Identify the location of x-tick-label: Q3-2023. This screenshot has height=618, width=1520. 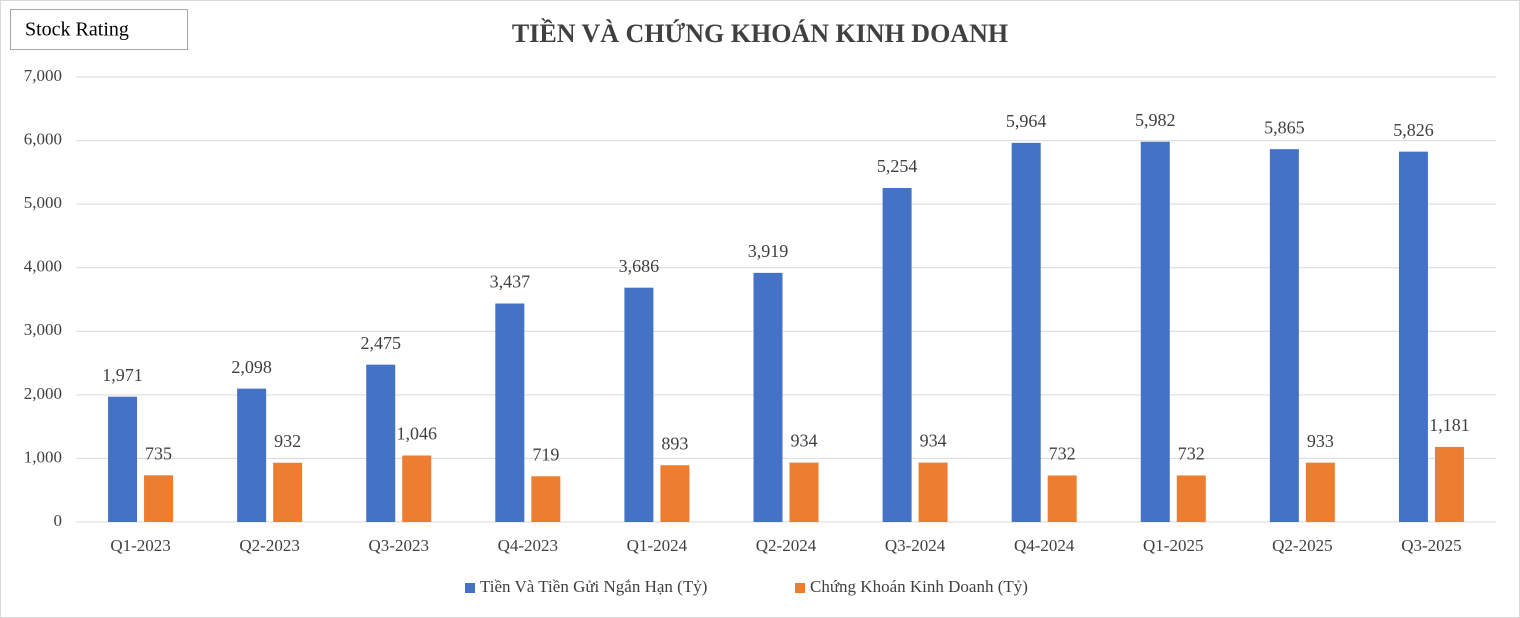
(399, 545).